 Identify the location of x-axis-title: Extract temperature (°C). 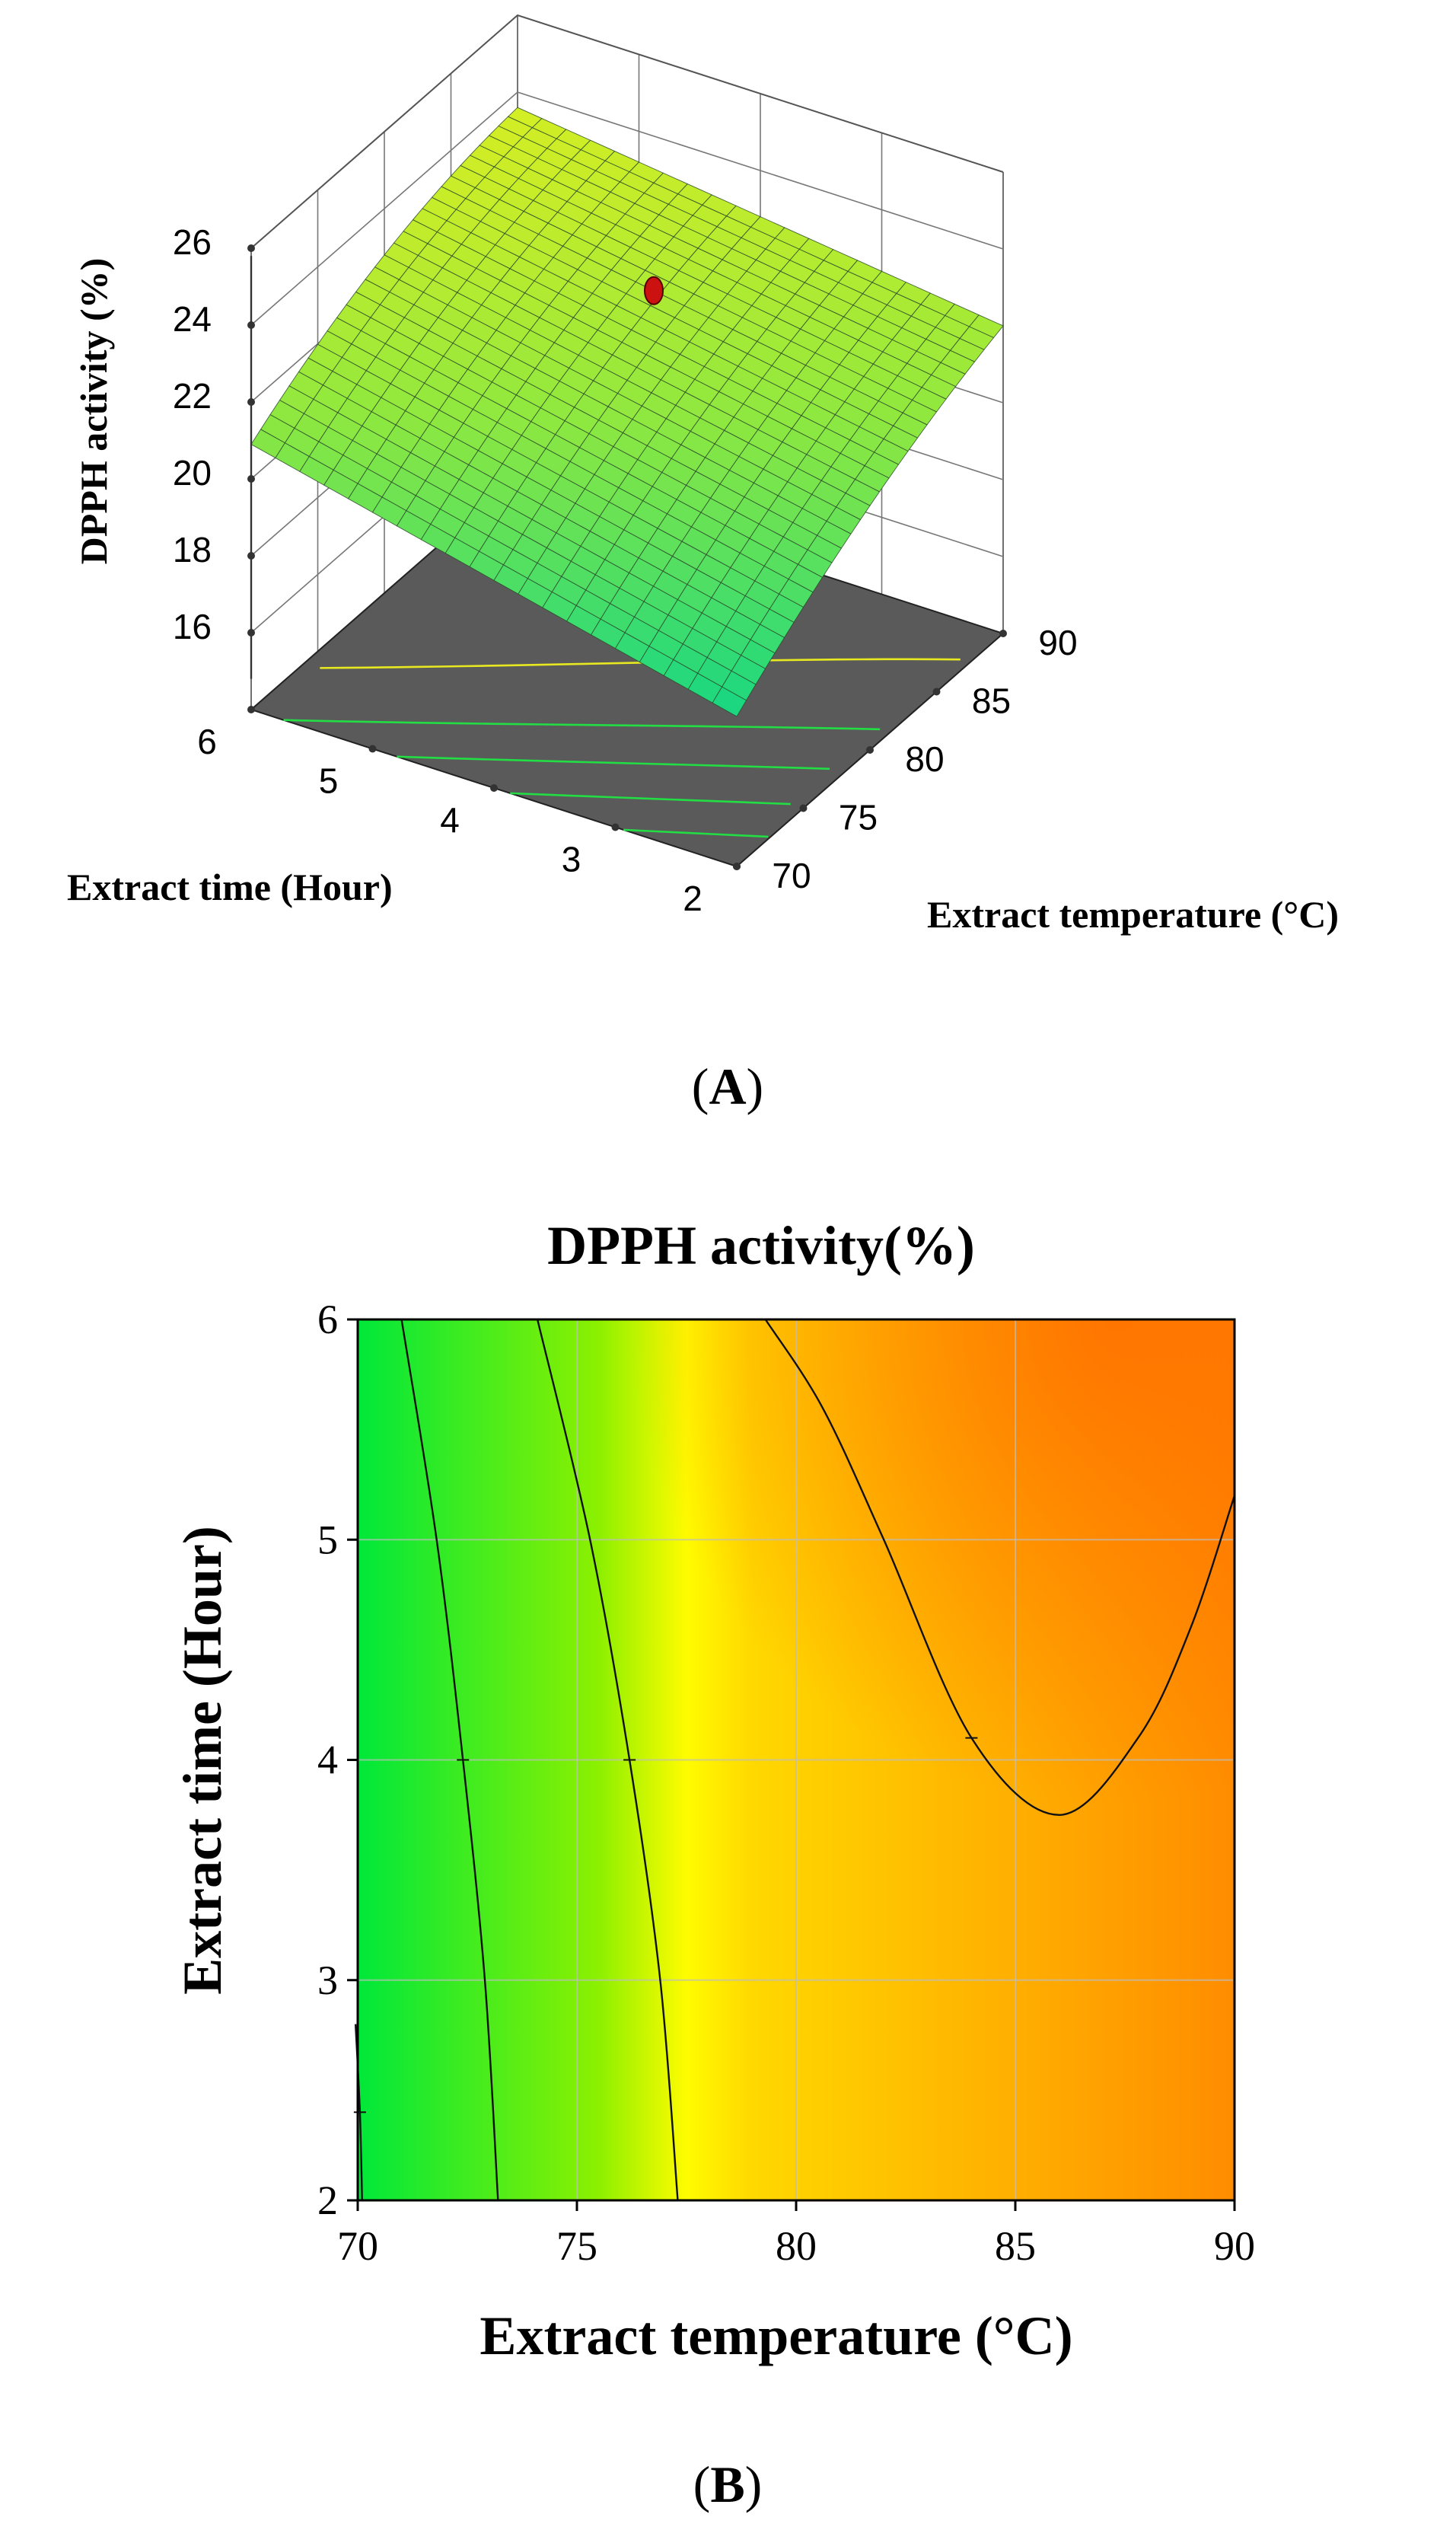
(775, 2335).